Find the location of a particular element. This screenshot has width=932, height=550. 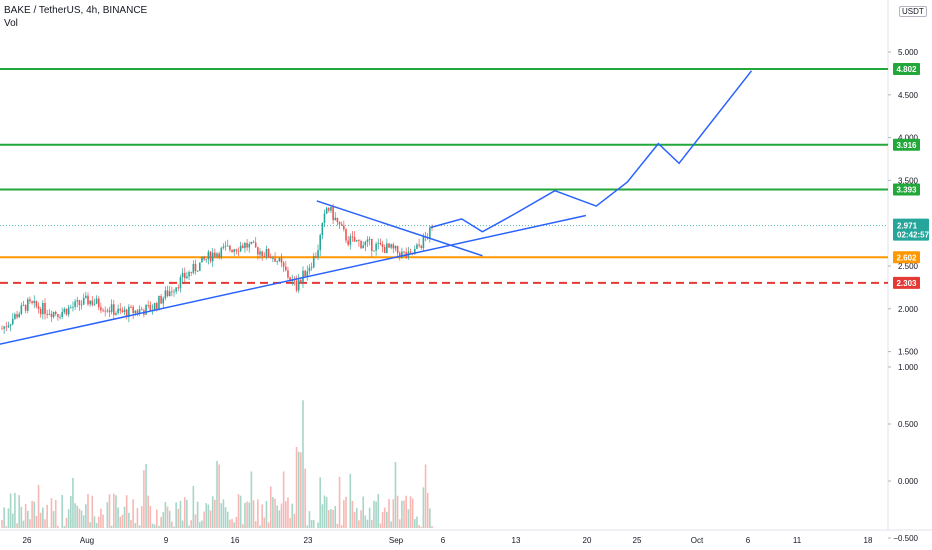

symbol-title: BAKE / TetherUS, 4h, BINANCE is located at coordinates (76, 10).